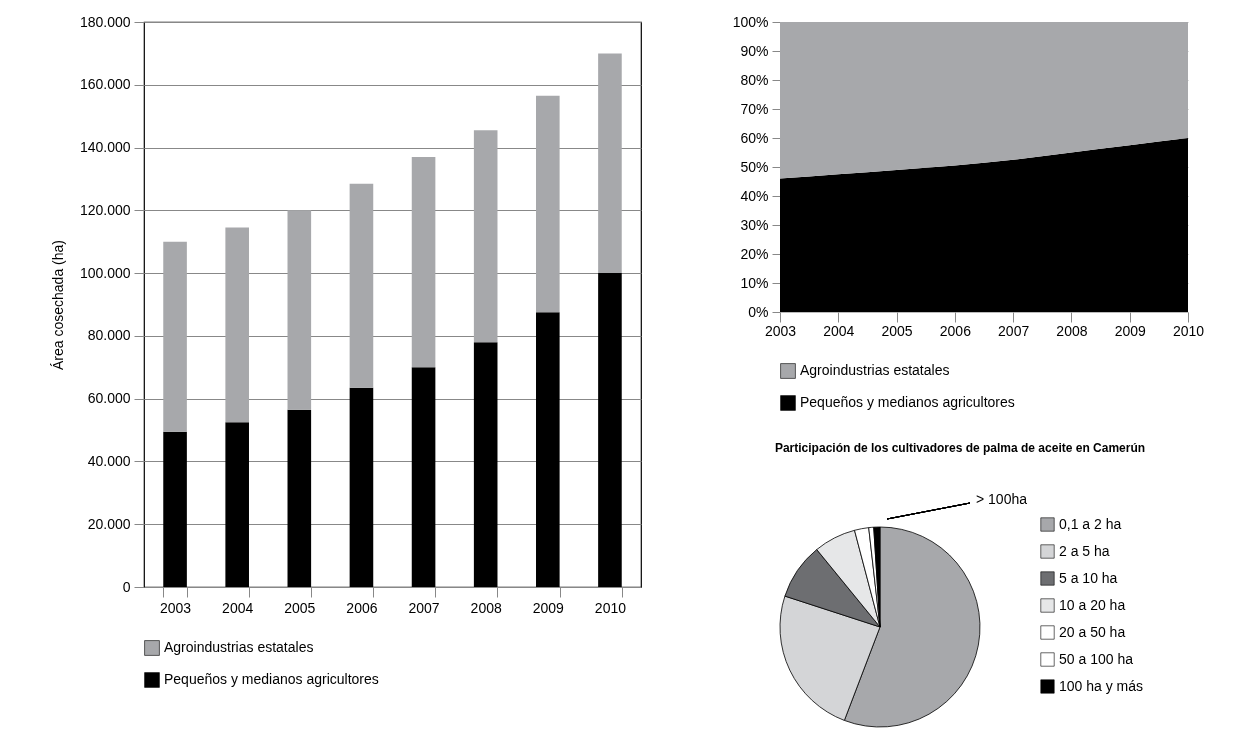 The image size is (1235, 729). Describe the element at coordinates (754, 50) in the screenshot. I see `y-tick-label: 90%` at that location.